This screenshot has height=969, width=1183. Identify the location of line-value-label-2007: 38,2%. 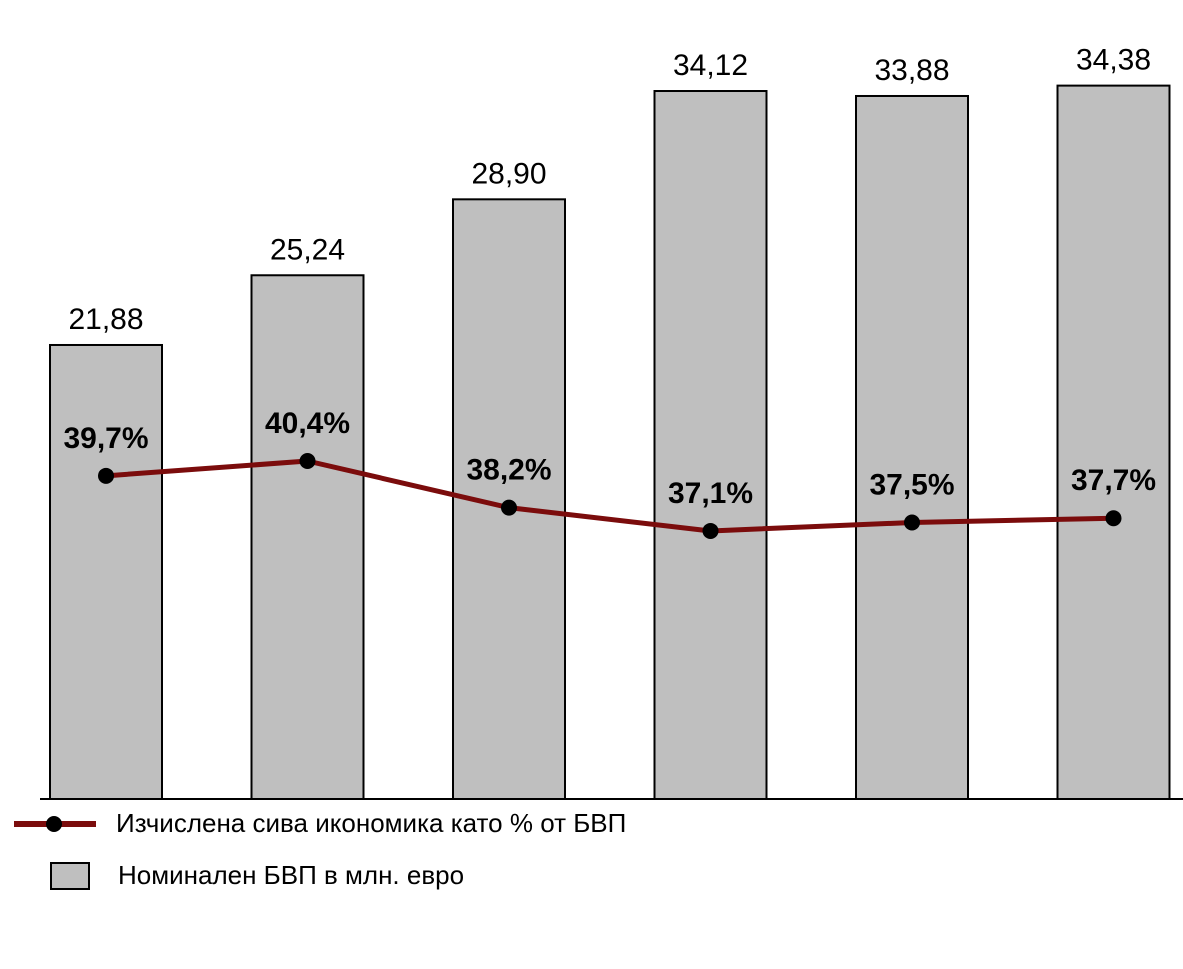
(508, 470).